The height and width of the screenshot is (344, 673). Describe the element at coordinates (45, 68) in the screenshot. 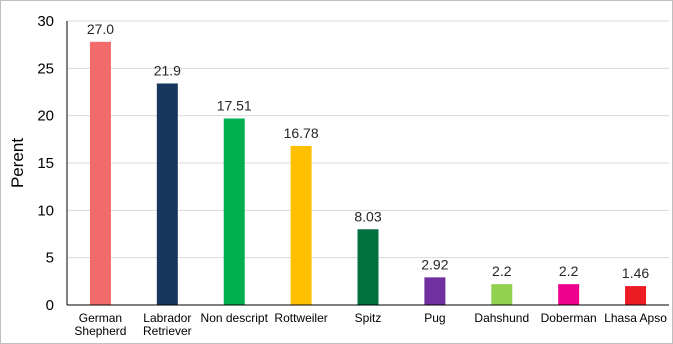

I see `y-tick-label: 25` at that location.